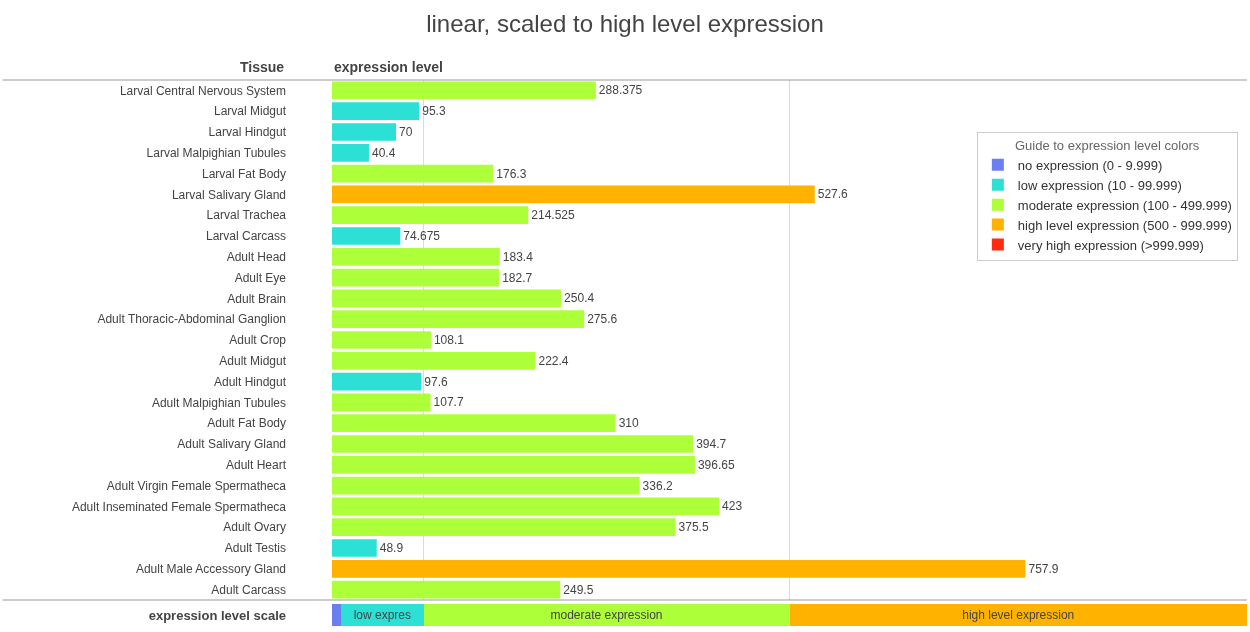  What do you see at coordinates (256, 465) in the screenshot?
I see `y-tick-label: Adult Heart` at bounding box center [256, 465].